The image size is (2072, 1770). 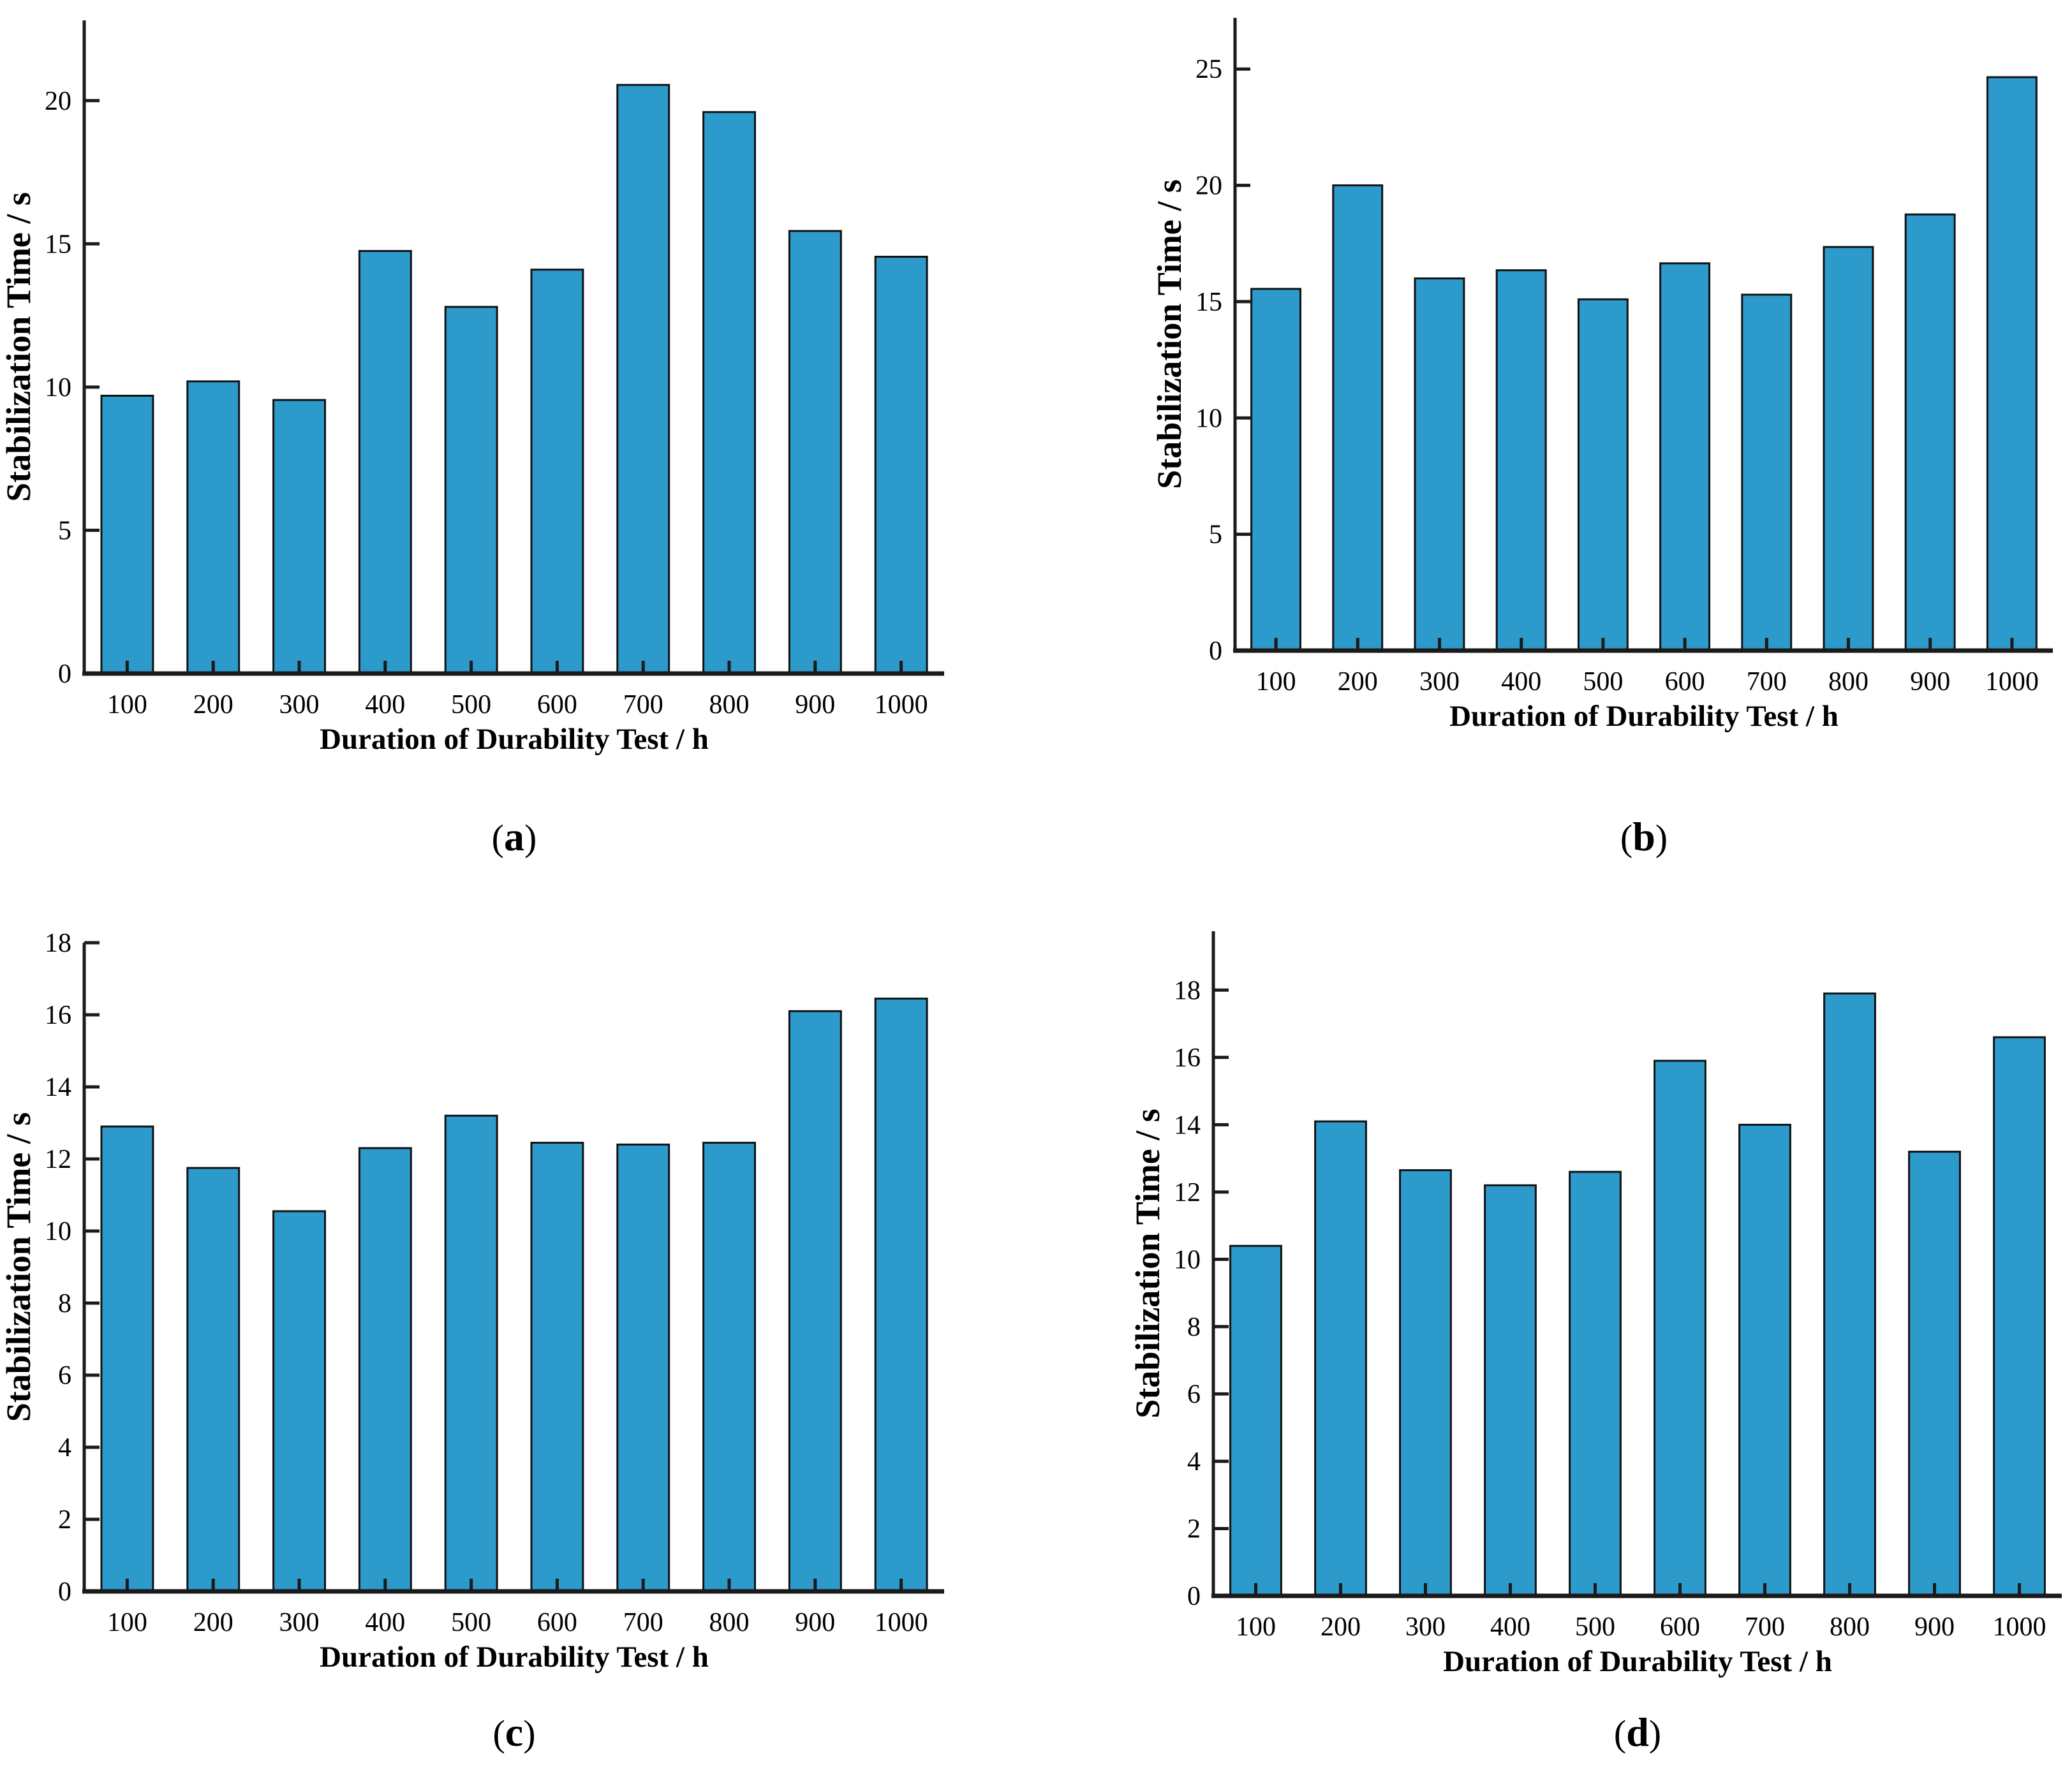 What do you see at coordinates (1208, 186) in the screenshot?
I see `y-tick-label-b-20: 20` at bounding box center [1208, 186].